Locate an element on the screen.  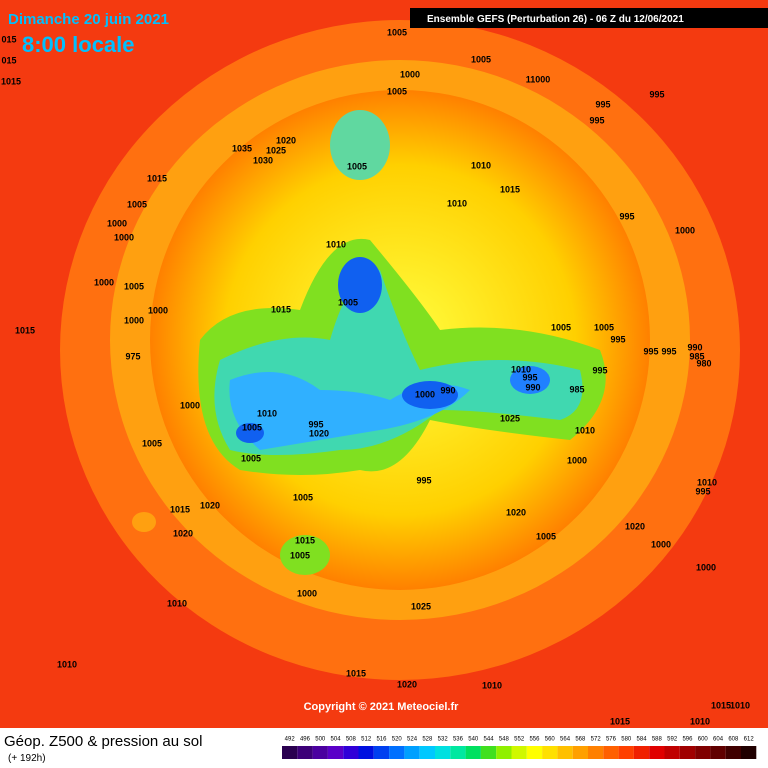
scale-label: 588 is located at coordinates (657, 740).